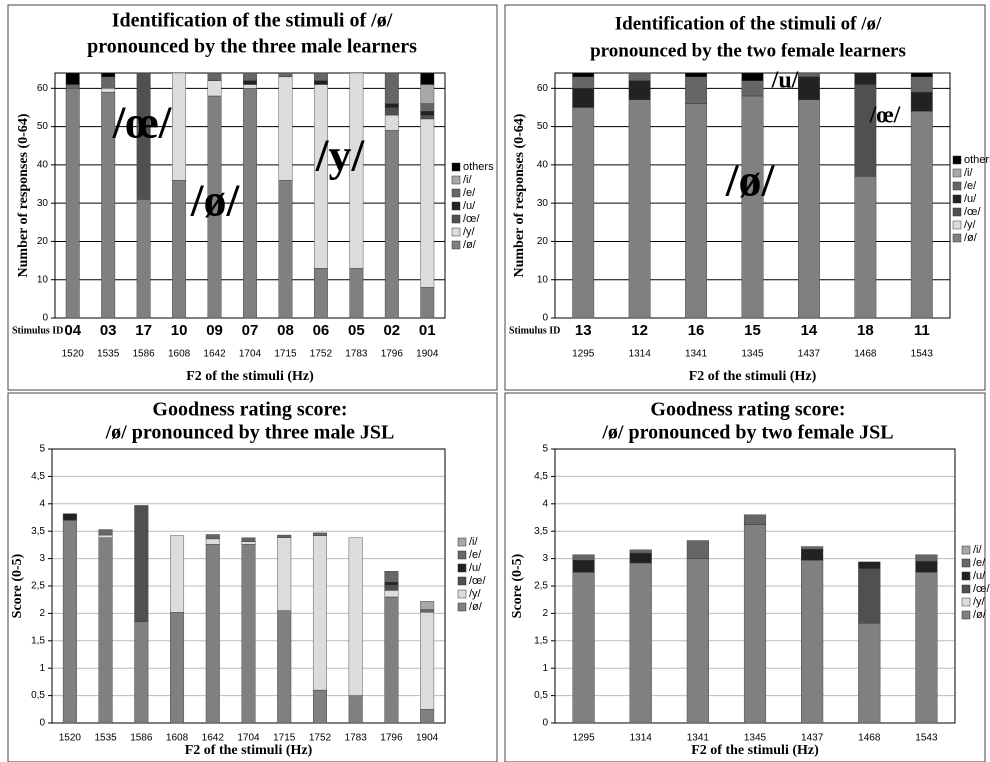 This screenshot has width=990, height=762. Describe the element at coordinates (541, 476) in the screenshot. I see `y-tick-label: 4,5` at that location.